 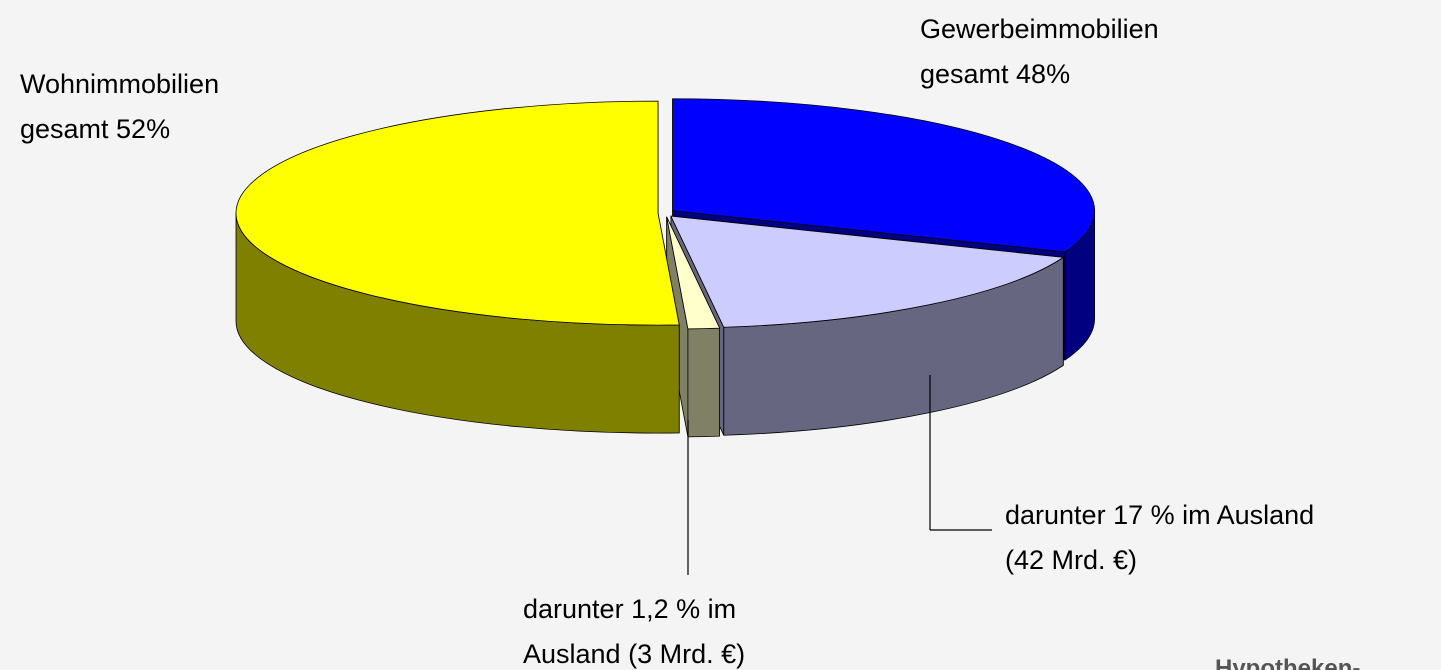 What do you see at coordinates (703, 382) in the screenshot?
I see `slice-side` at bounding box center [703, 382].